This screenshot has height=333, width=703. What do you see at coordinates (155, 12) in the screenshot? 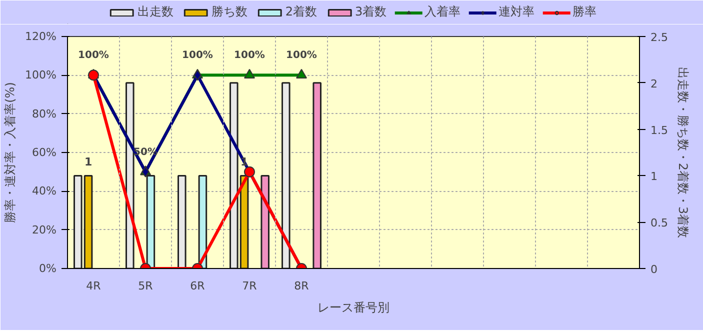
I see `legend-label: 出走数` at bounding box center [155, 12].